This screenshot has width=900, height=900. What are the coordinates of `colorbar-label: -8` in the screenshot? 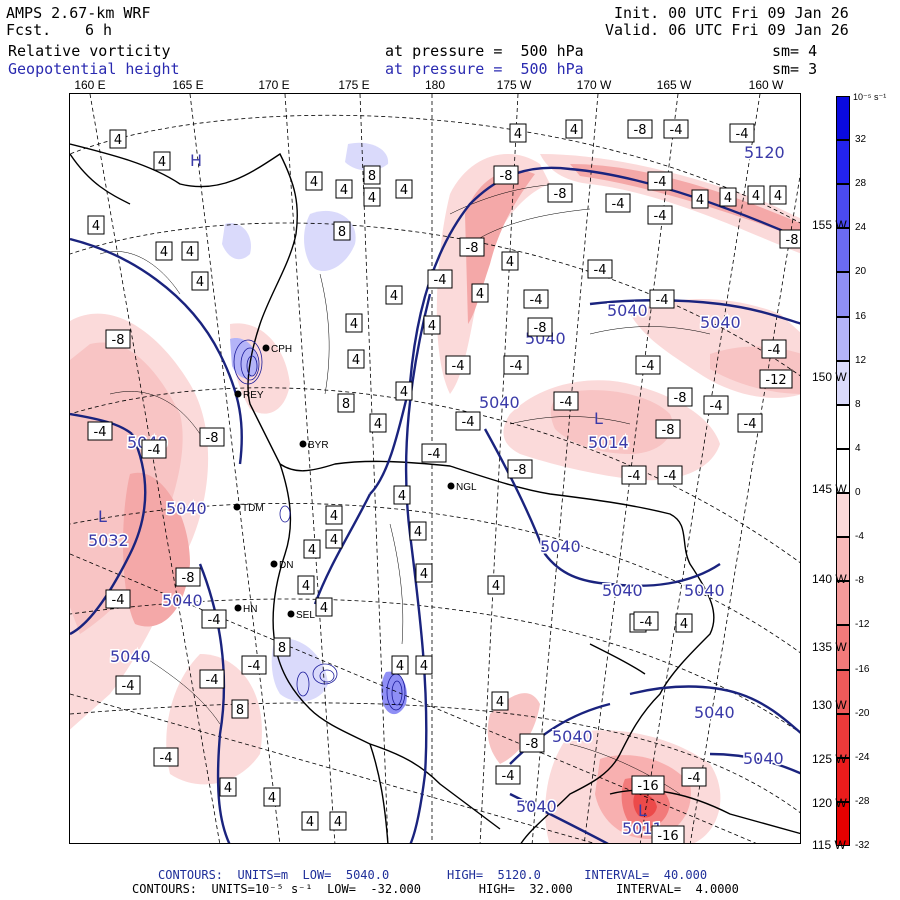 It's located at (859, 581).